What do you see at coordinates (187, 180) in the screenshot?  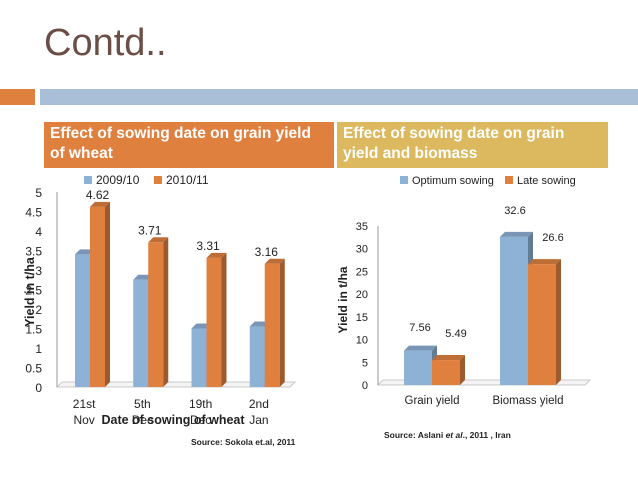 I see `left-legend-label: 2010/11` at bounding box center [187, 180].